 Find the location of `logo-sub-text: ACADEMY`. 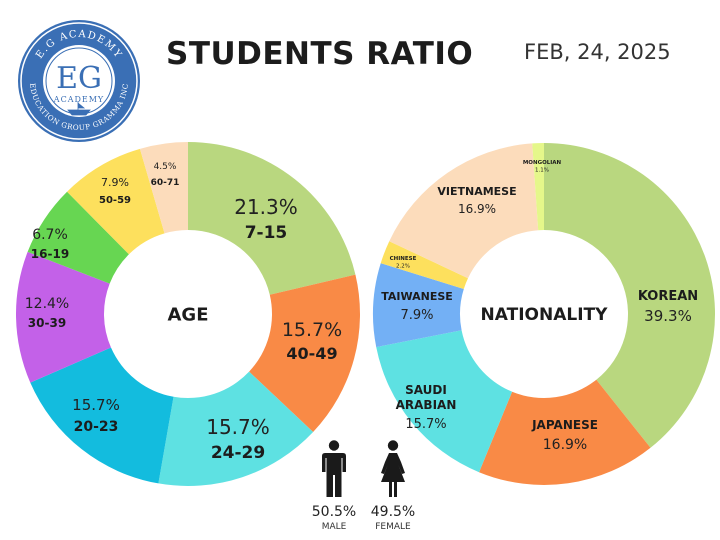

logo-sub-text: ACADEMY is located at coordinates (78, 99).